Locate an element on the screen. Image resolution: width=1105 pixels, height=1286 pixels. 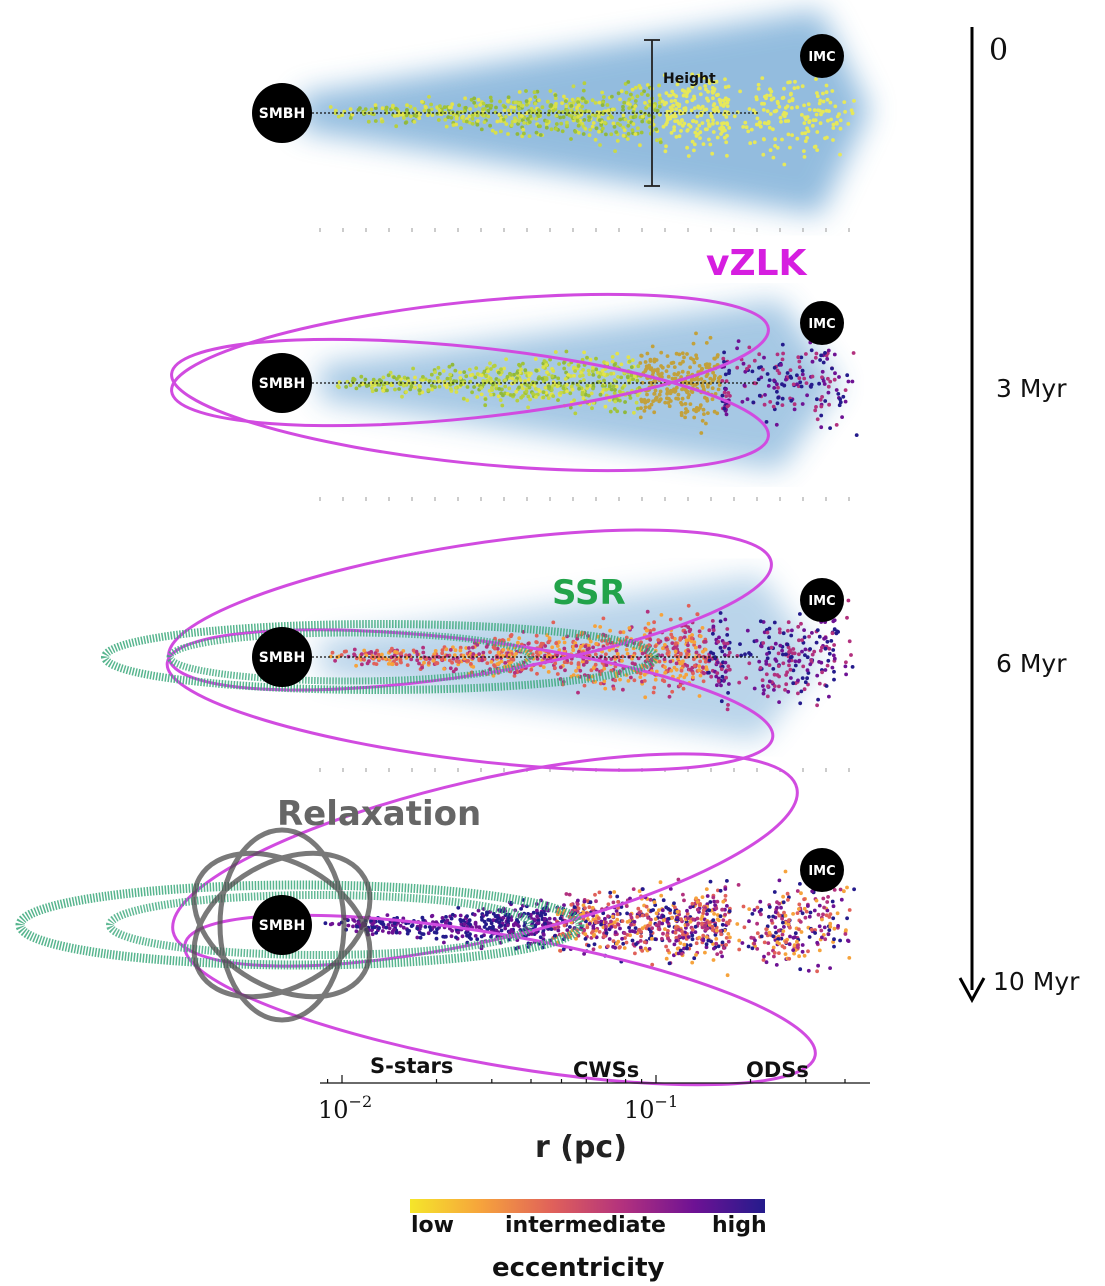
timeline-arrowhead is located at coordinates (972, 990).